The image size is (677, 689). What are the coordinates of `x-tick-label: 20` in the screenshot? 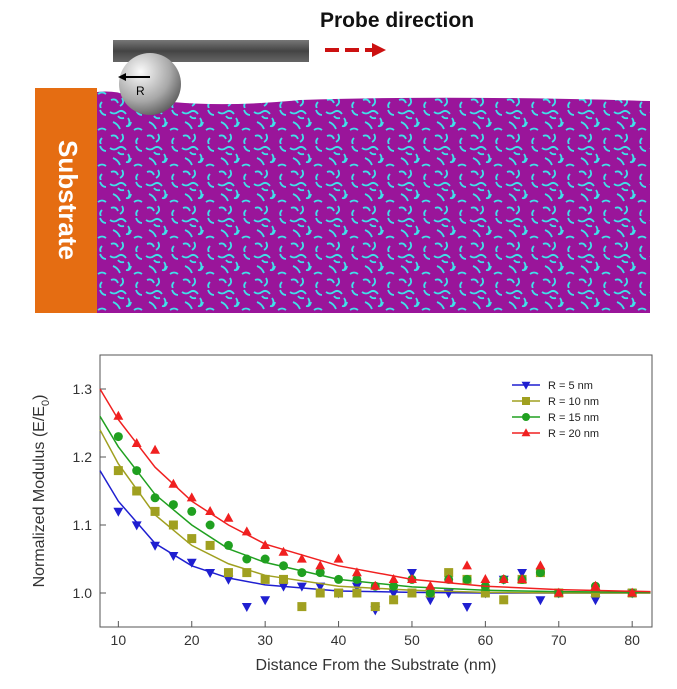 It's located at (192, 640).